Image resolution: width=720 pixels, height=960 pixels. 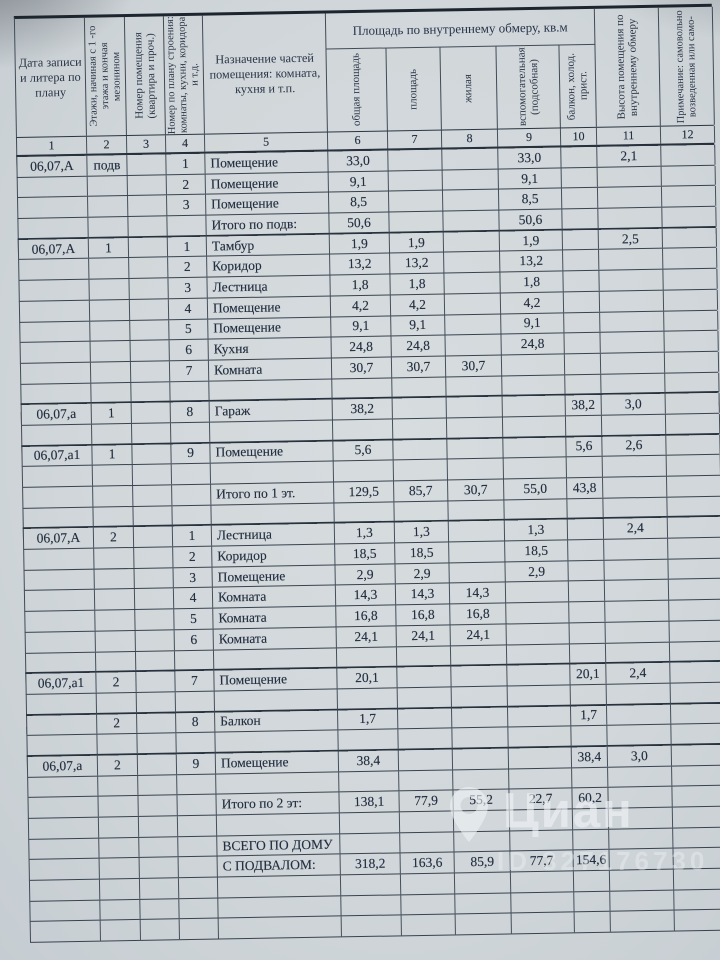 I want to click on table-cell: Помещение, so click(x=272, y=452).